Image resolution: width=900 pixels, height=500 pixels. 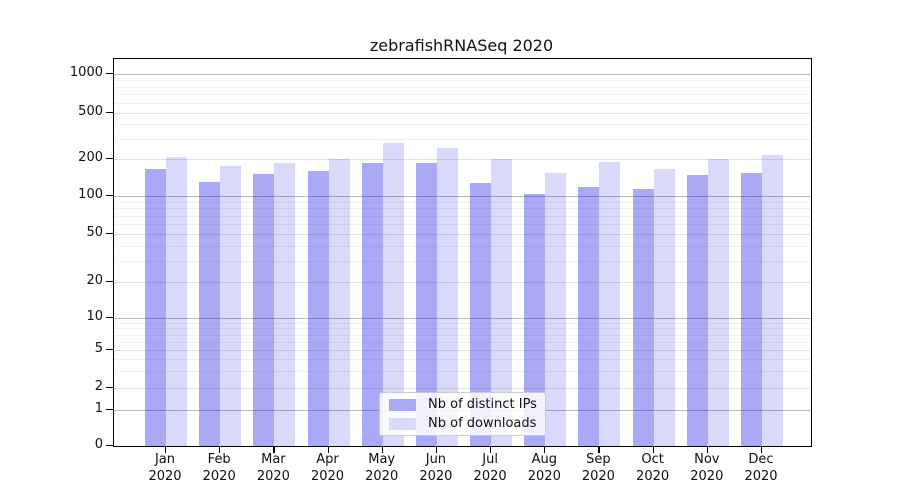 I want to click on bar-downloads-sep, so click(x=610, y=303).